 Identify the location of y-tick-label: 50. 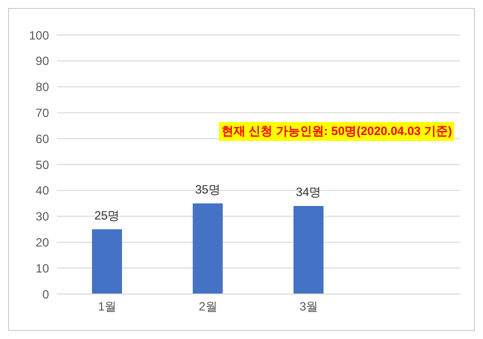
(43, 165).